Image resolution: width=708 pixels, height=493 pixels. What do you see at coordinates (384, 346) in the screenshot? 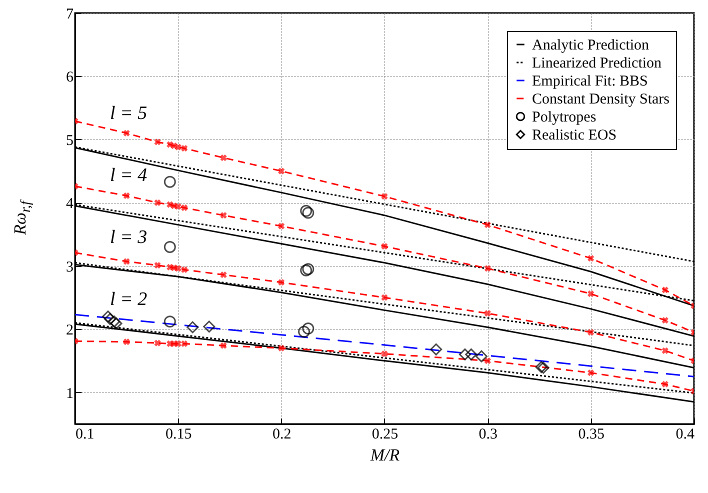
I see `line-series` at bounding box center [384, 346].